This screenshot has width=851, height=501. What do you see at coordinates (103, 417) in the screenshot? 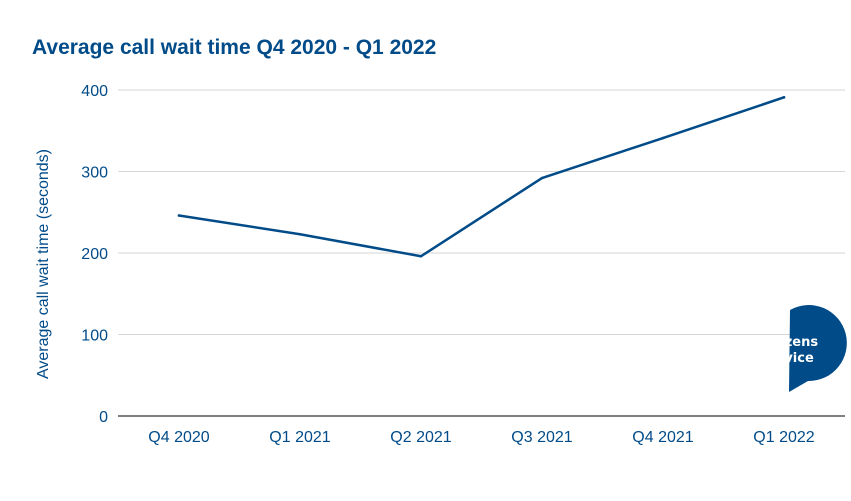
I see `y-tick-label: 0` at bounding box center [103, 417].